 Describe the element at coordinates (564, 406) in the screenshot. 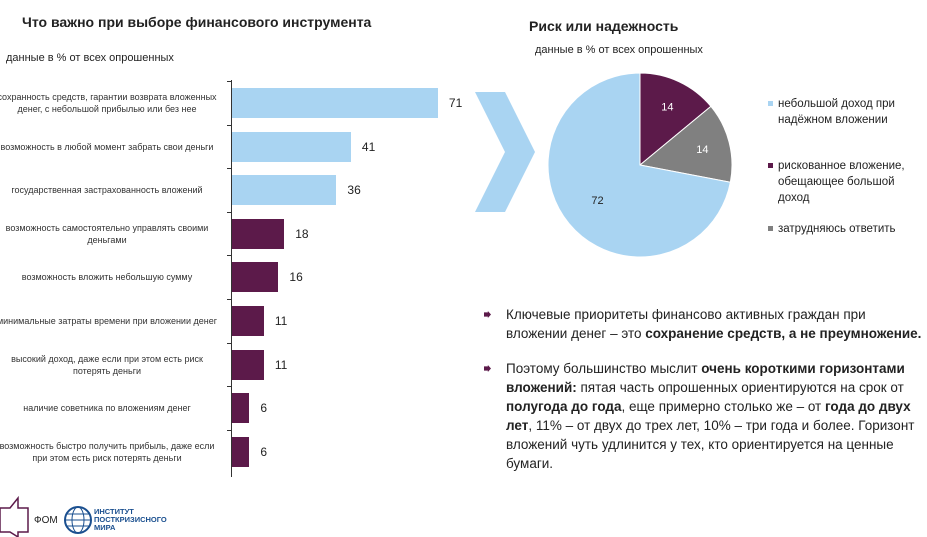

I see `bold-text: полугода до года` at that location.